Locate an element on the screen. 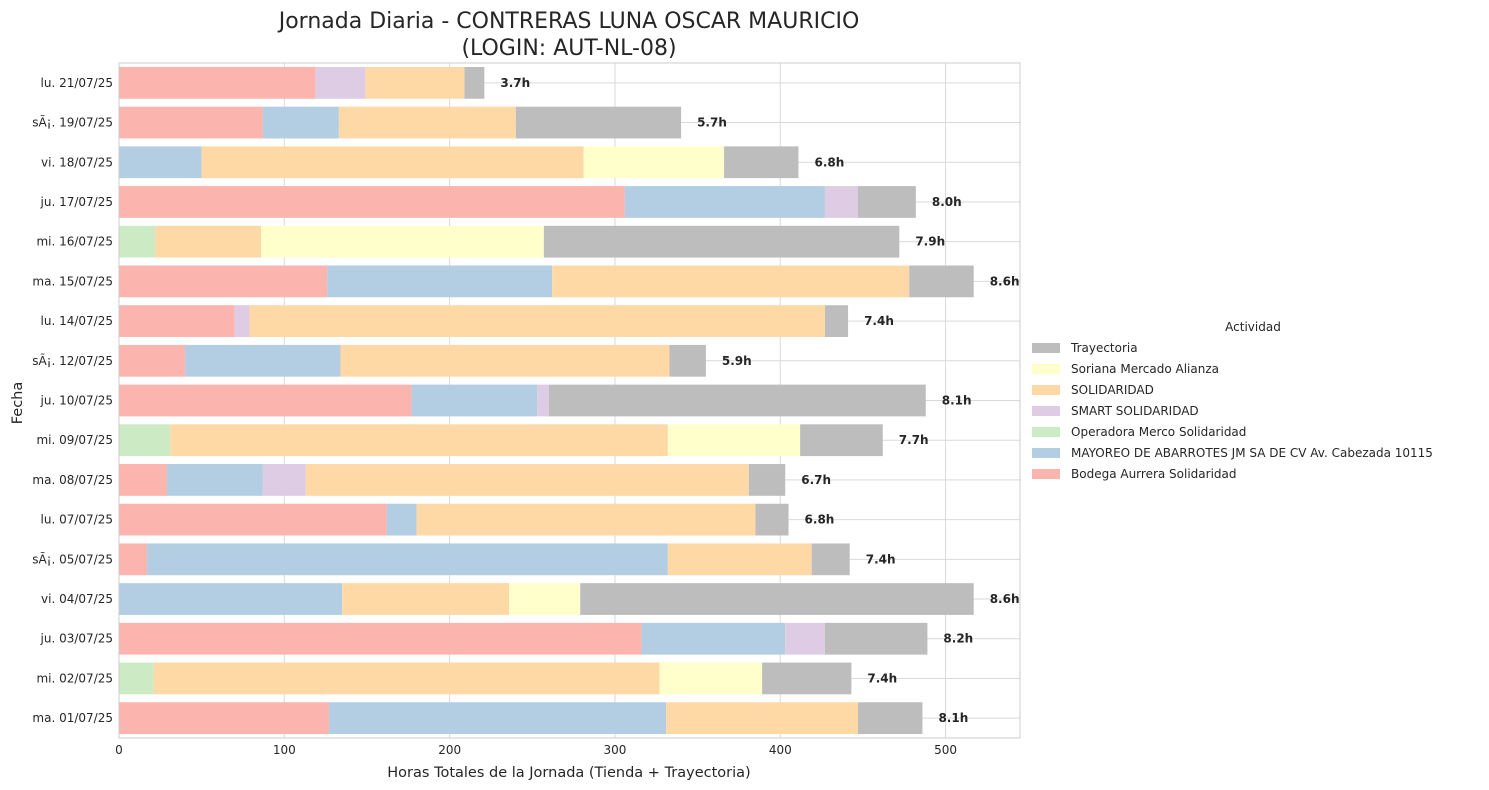 This screenshot has height=790, width=1489. y-tick-label: ju. 10/07/25 is located at coordinates (76, 401).